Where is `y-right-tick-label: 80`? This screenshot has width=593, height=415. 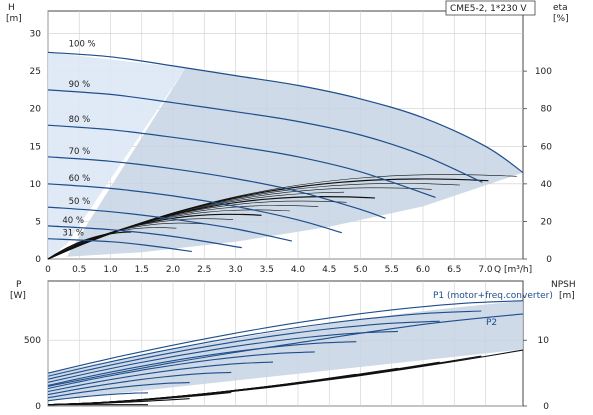 y-right-tick-label: 80 is located at coordinates (547, 110).